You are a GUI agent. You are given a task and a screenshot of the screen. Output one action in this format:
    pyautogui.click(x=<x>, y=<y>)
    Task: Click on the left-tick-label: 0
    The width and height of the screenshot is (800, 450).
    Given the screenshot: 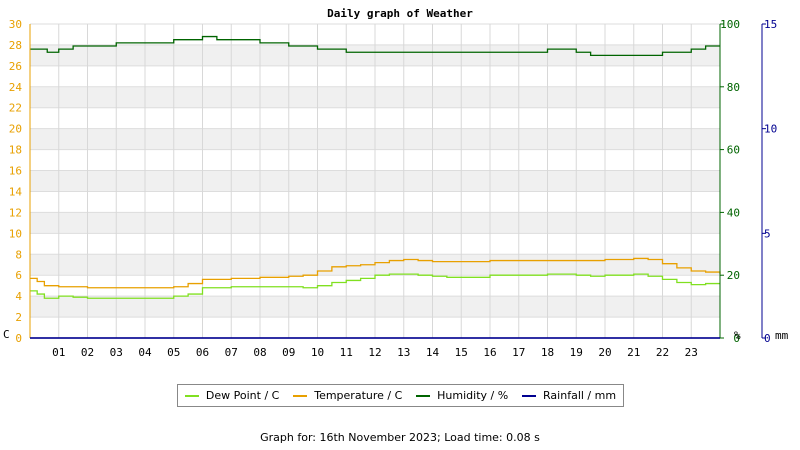 What is the action you would take?
    pyautogui.click(x=18, y=338)
    